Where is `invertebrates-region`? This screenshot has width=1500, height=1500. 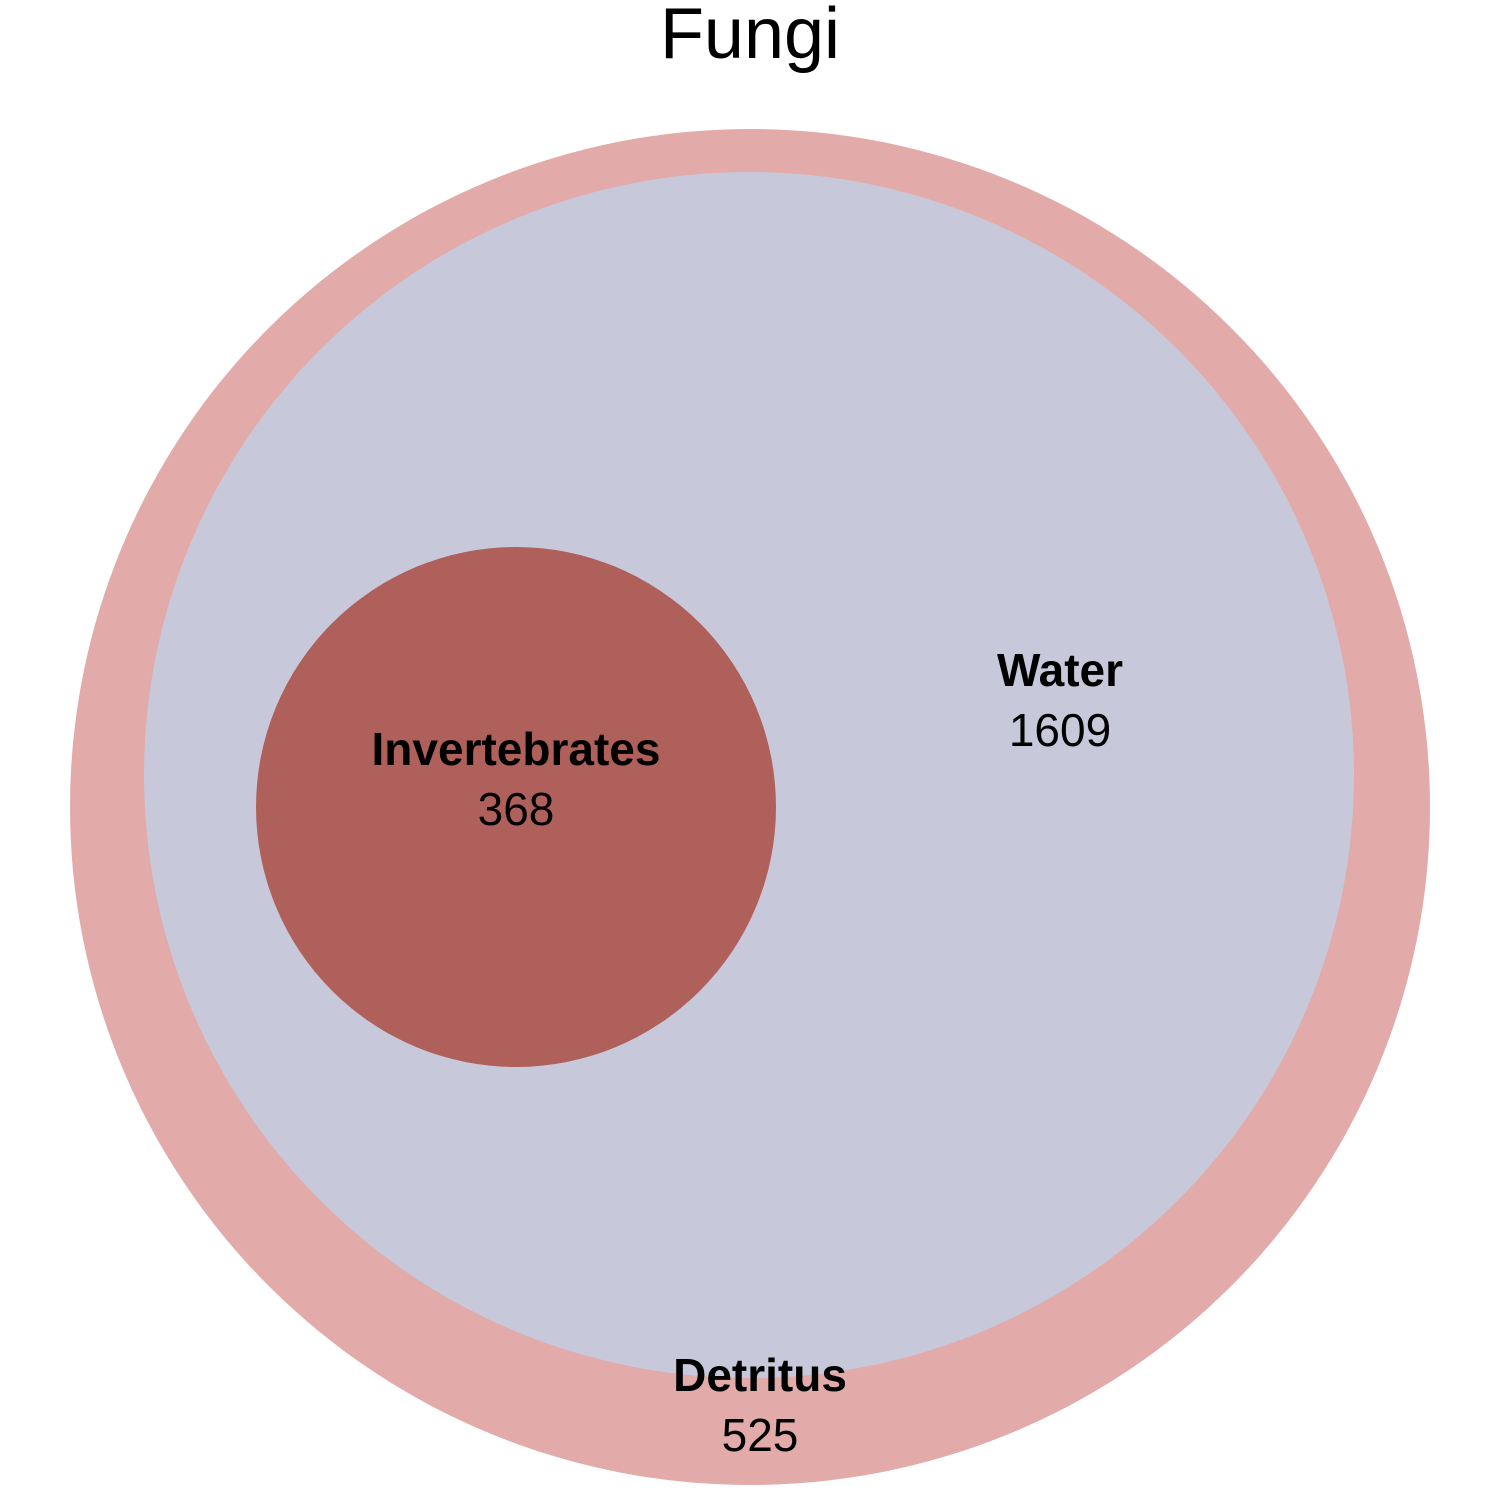 invertebrates-region is located at coordinates (516, 807).